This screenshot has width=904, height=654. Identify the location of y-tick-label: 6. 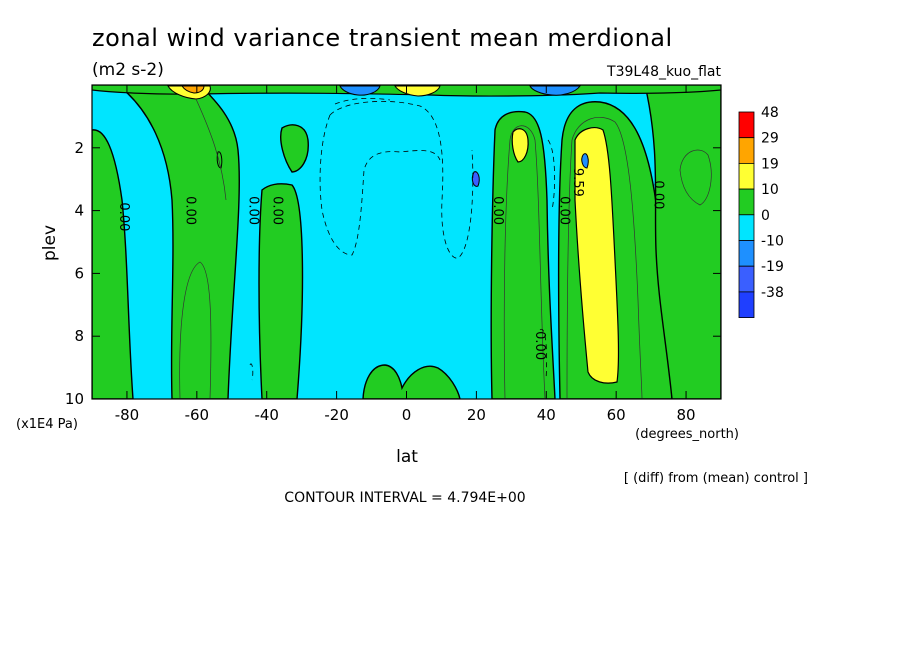
(79, 273).